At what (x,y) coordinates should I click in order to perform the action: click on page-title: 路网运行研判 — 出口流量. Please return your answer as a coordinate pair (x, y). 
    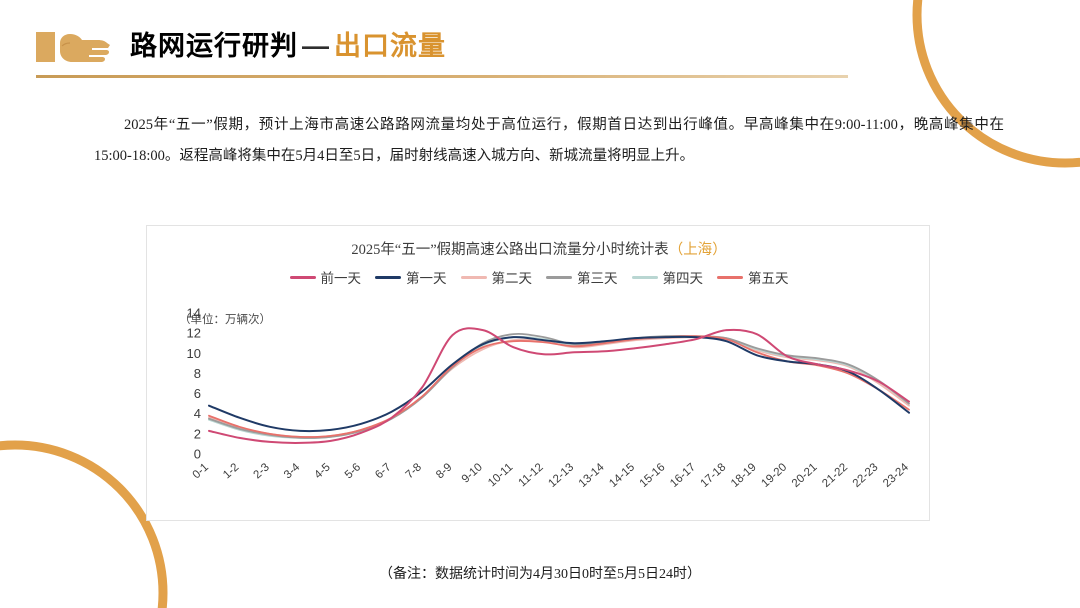
    Looking at the image, I should click on (288, 46).